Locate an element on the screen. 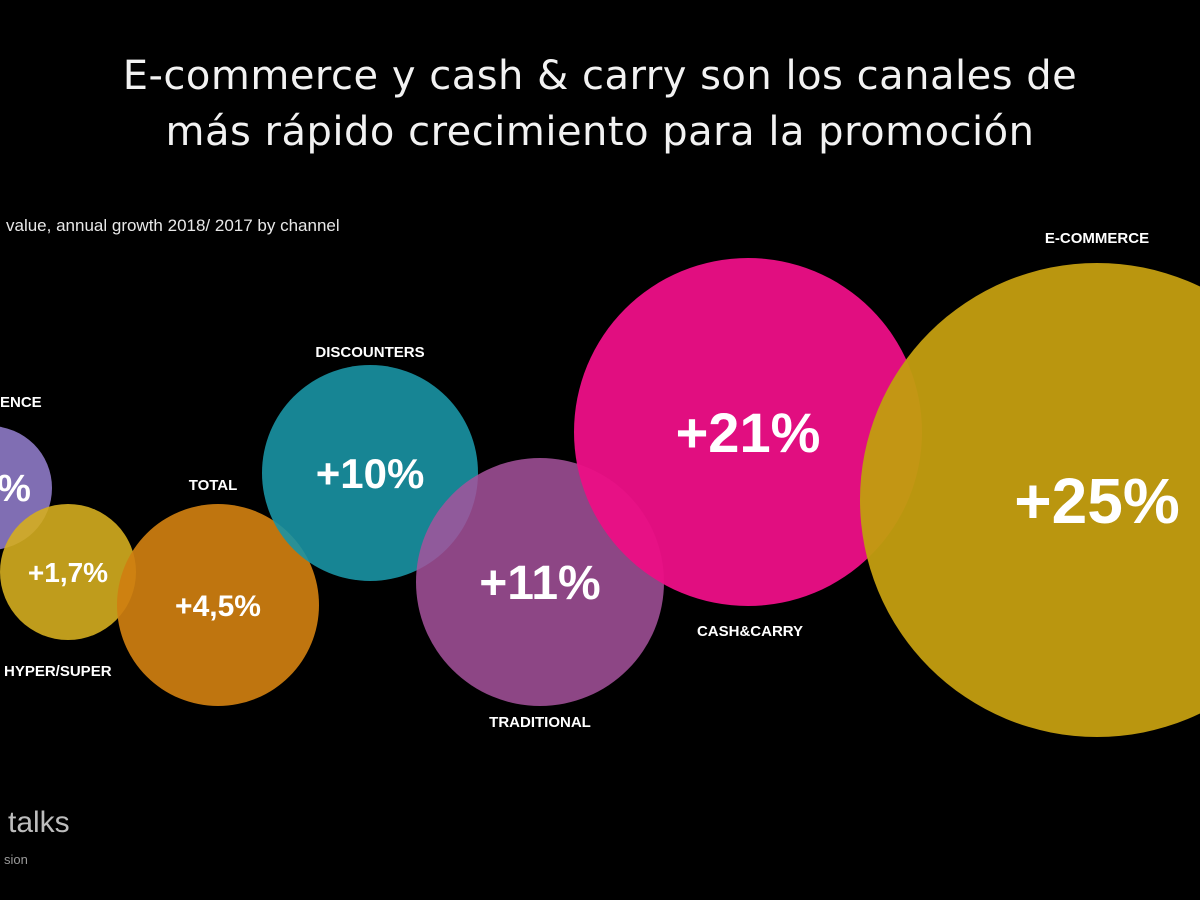 Image resolution: width=1200 pixels, height=900 pixels. brand-logo-text: talks is located at coordinates (39, 822).